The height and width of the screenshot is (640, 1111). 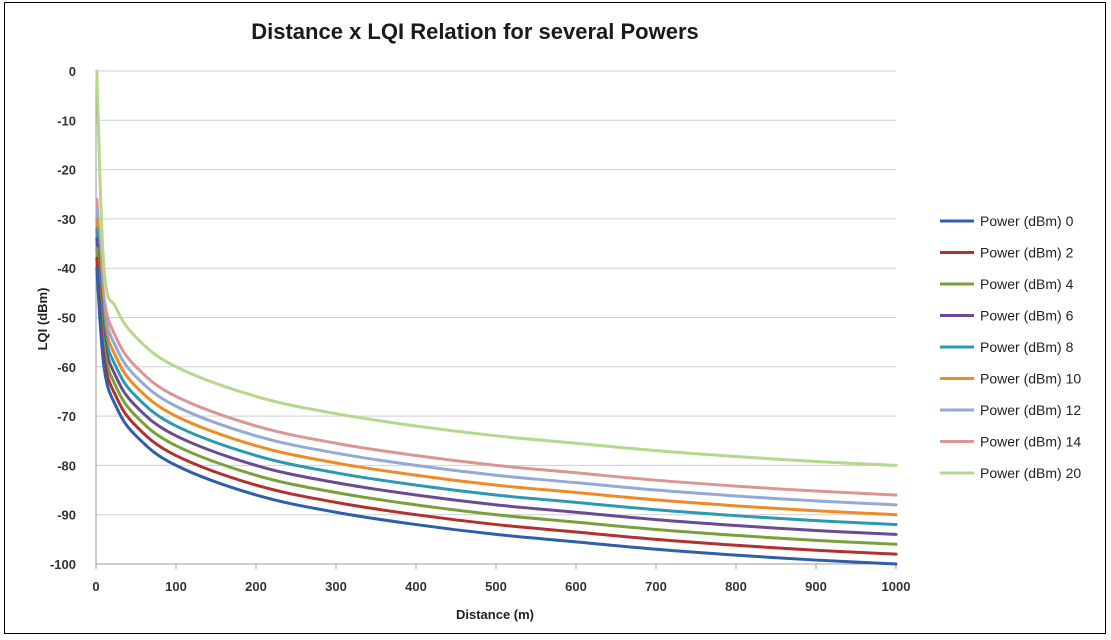 What do you see at coordinates (576, 586) in the screenshot?
I see `x-tick-label: 600` at bounding box center [576, 586].